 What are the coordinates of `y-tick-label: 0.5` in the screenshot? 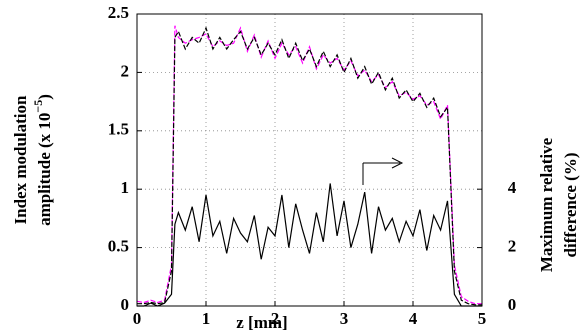 It's located at (118, 246).